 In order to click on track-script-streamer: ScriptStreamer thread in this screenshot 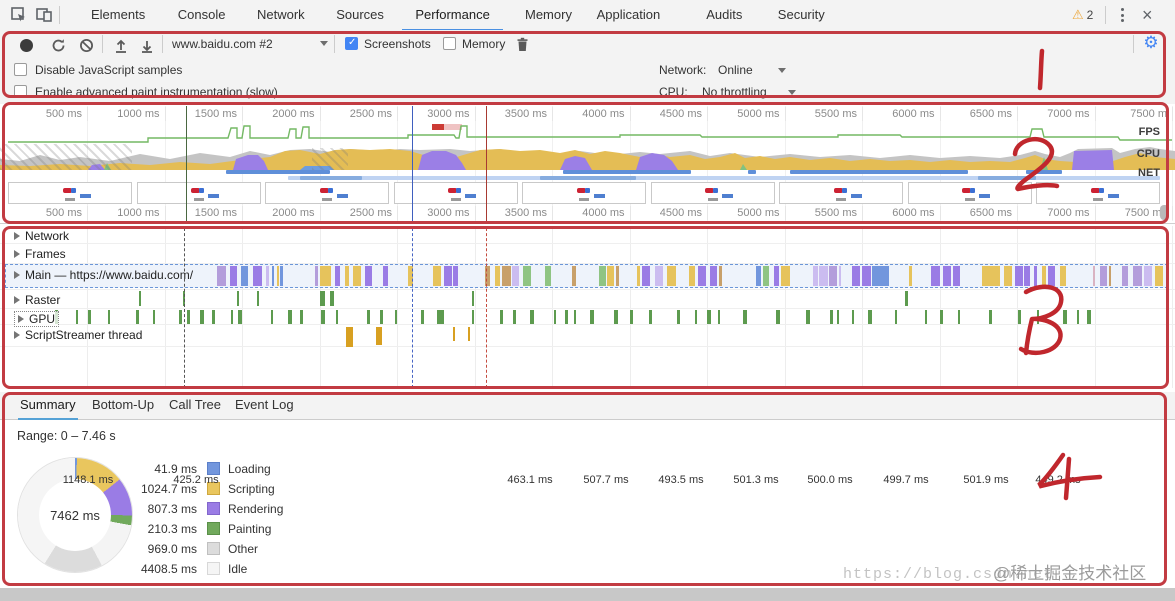, I will do `click(78, 335)`.